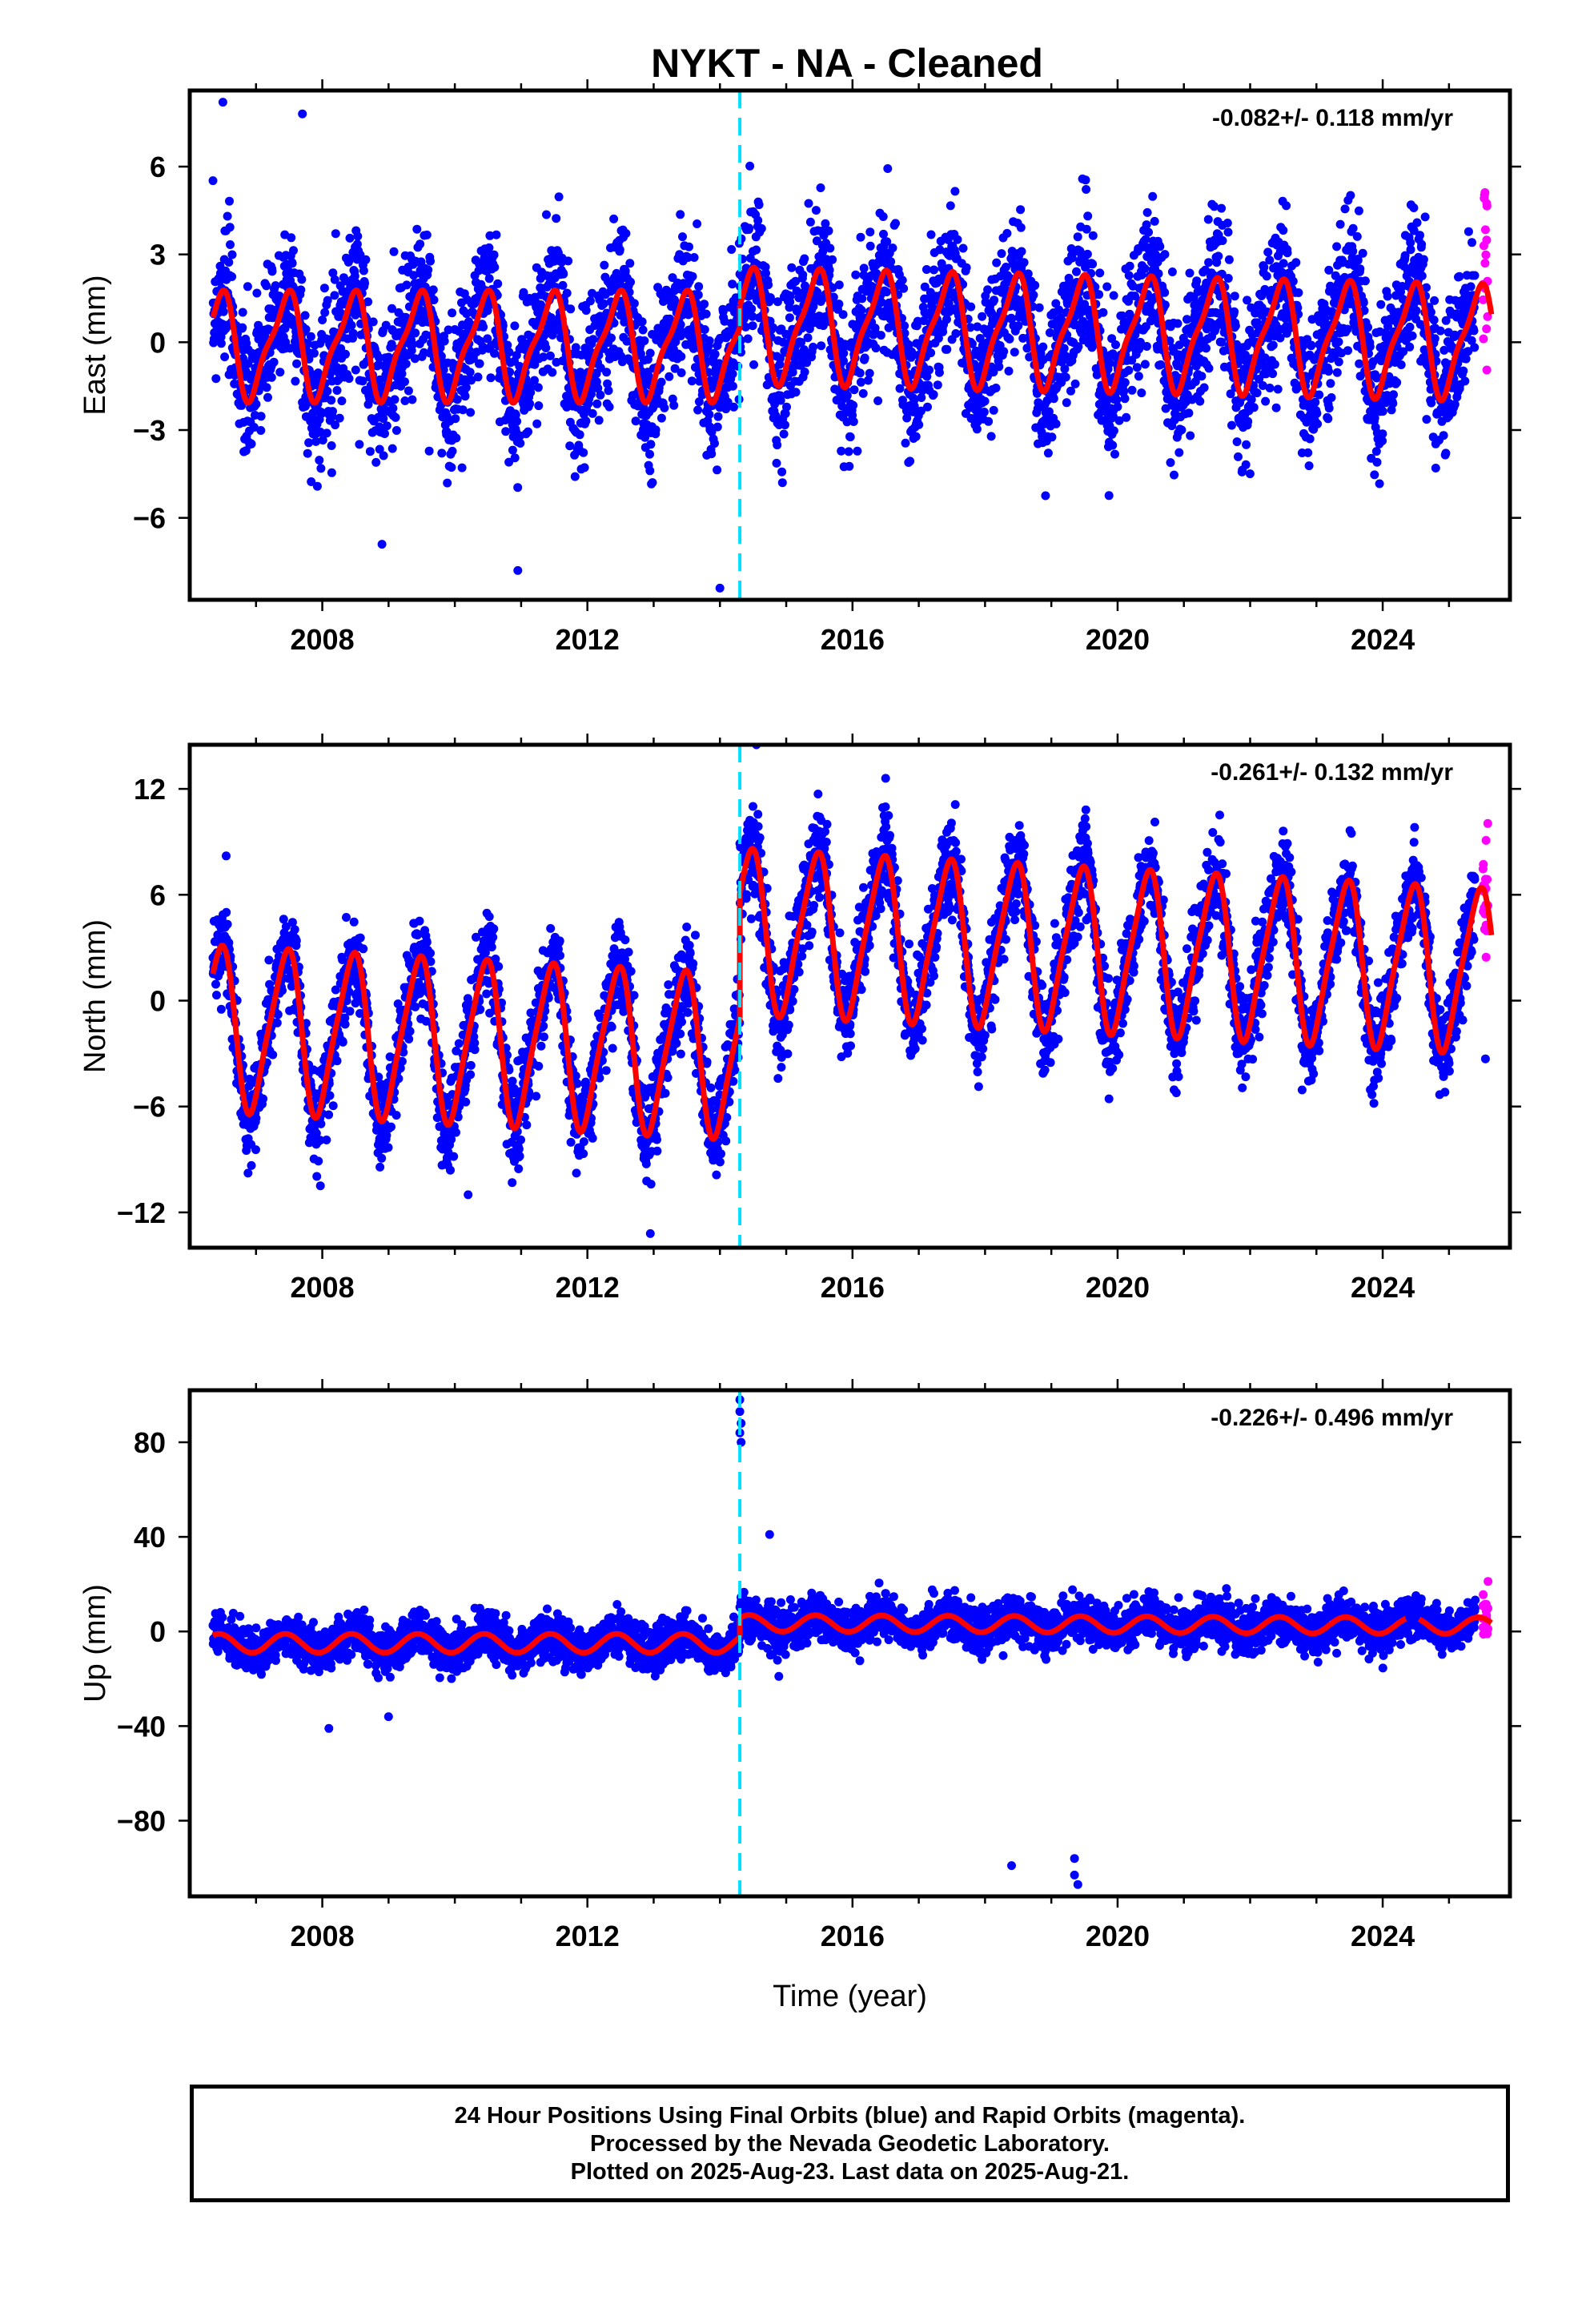 Image resolution: width=1582 pixels, height=2324 pixels. Describe the element at coordinates (158, 167) in the screenshot. I see `y-tick-label: 6` at that location.